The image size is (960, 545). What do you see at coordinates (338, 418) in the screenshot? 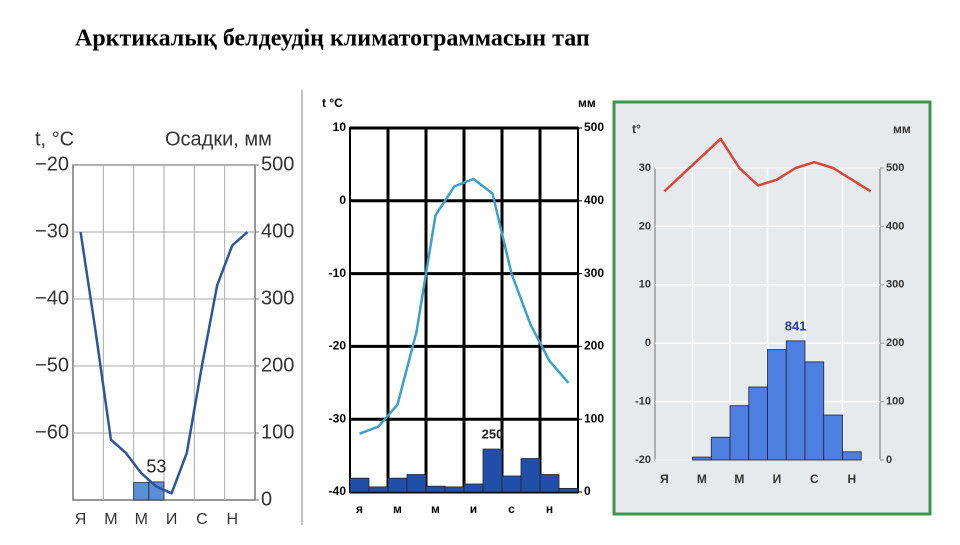
I see `y-tick-label: -30` at bounding box center [338, 418].